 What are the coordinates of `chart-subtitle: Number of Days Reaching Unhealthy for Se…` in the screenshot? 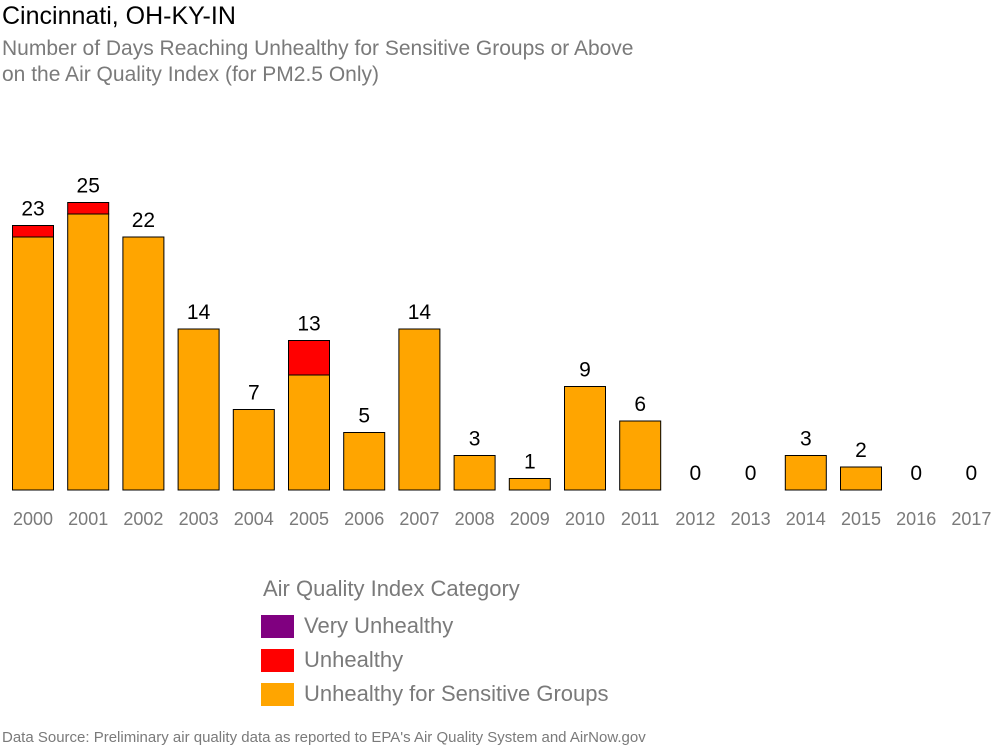 It's located at (318, 62).